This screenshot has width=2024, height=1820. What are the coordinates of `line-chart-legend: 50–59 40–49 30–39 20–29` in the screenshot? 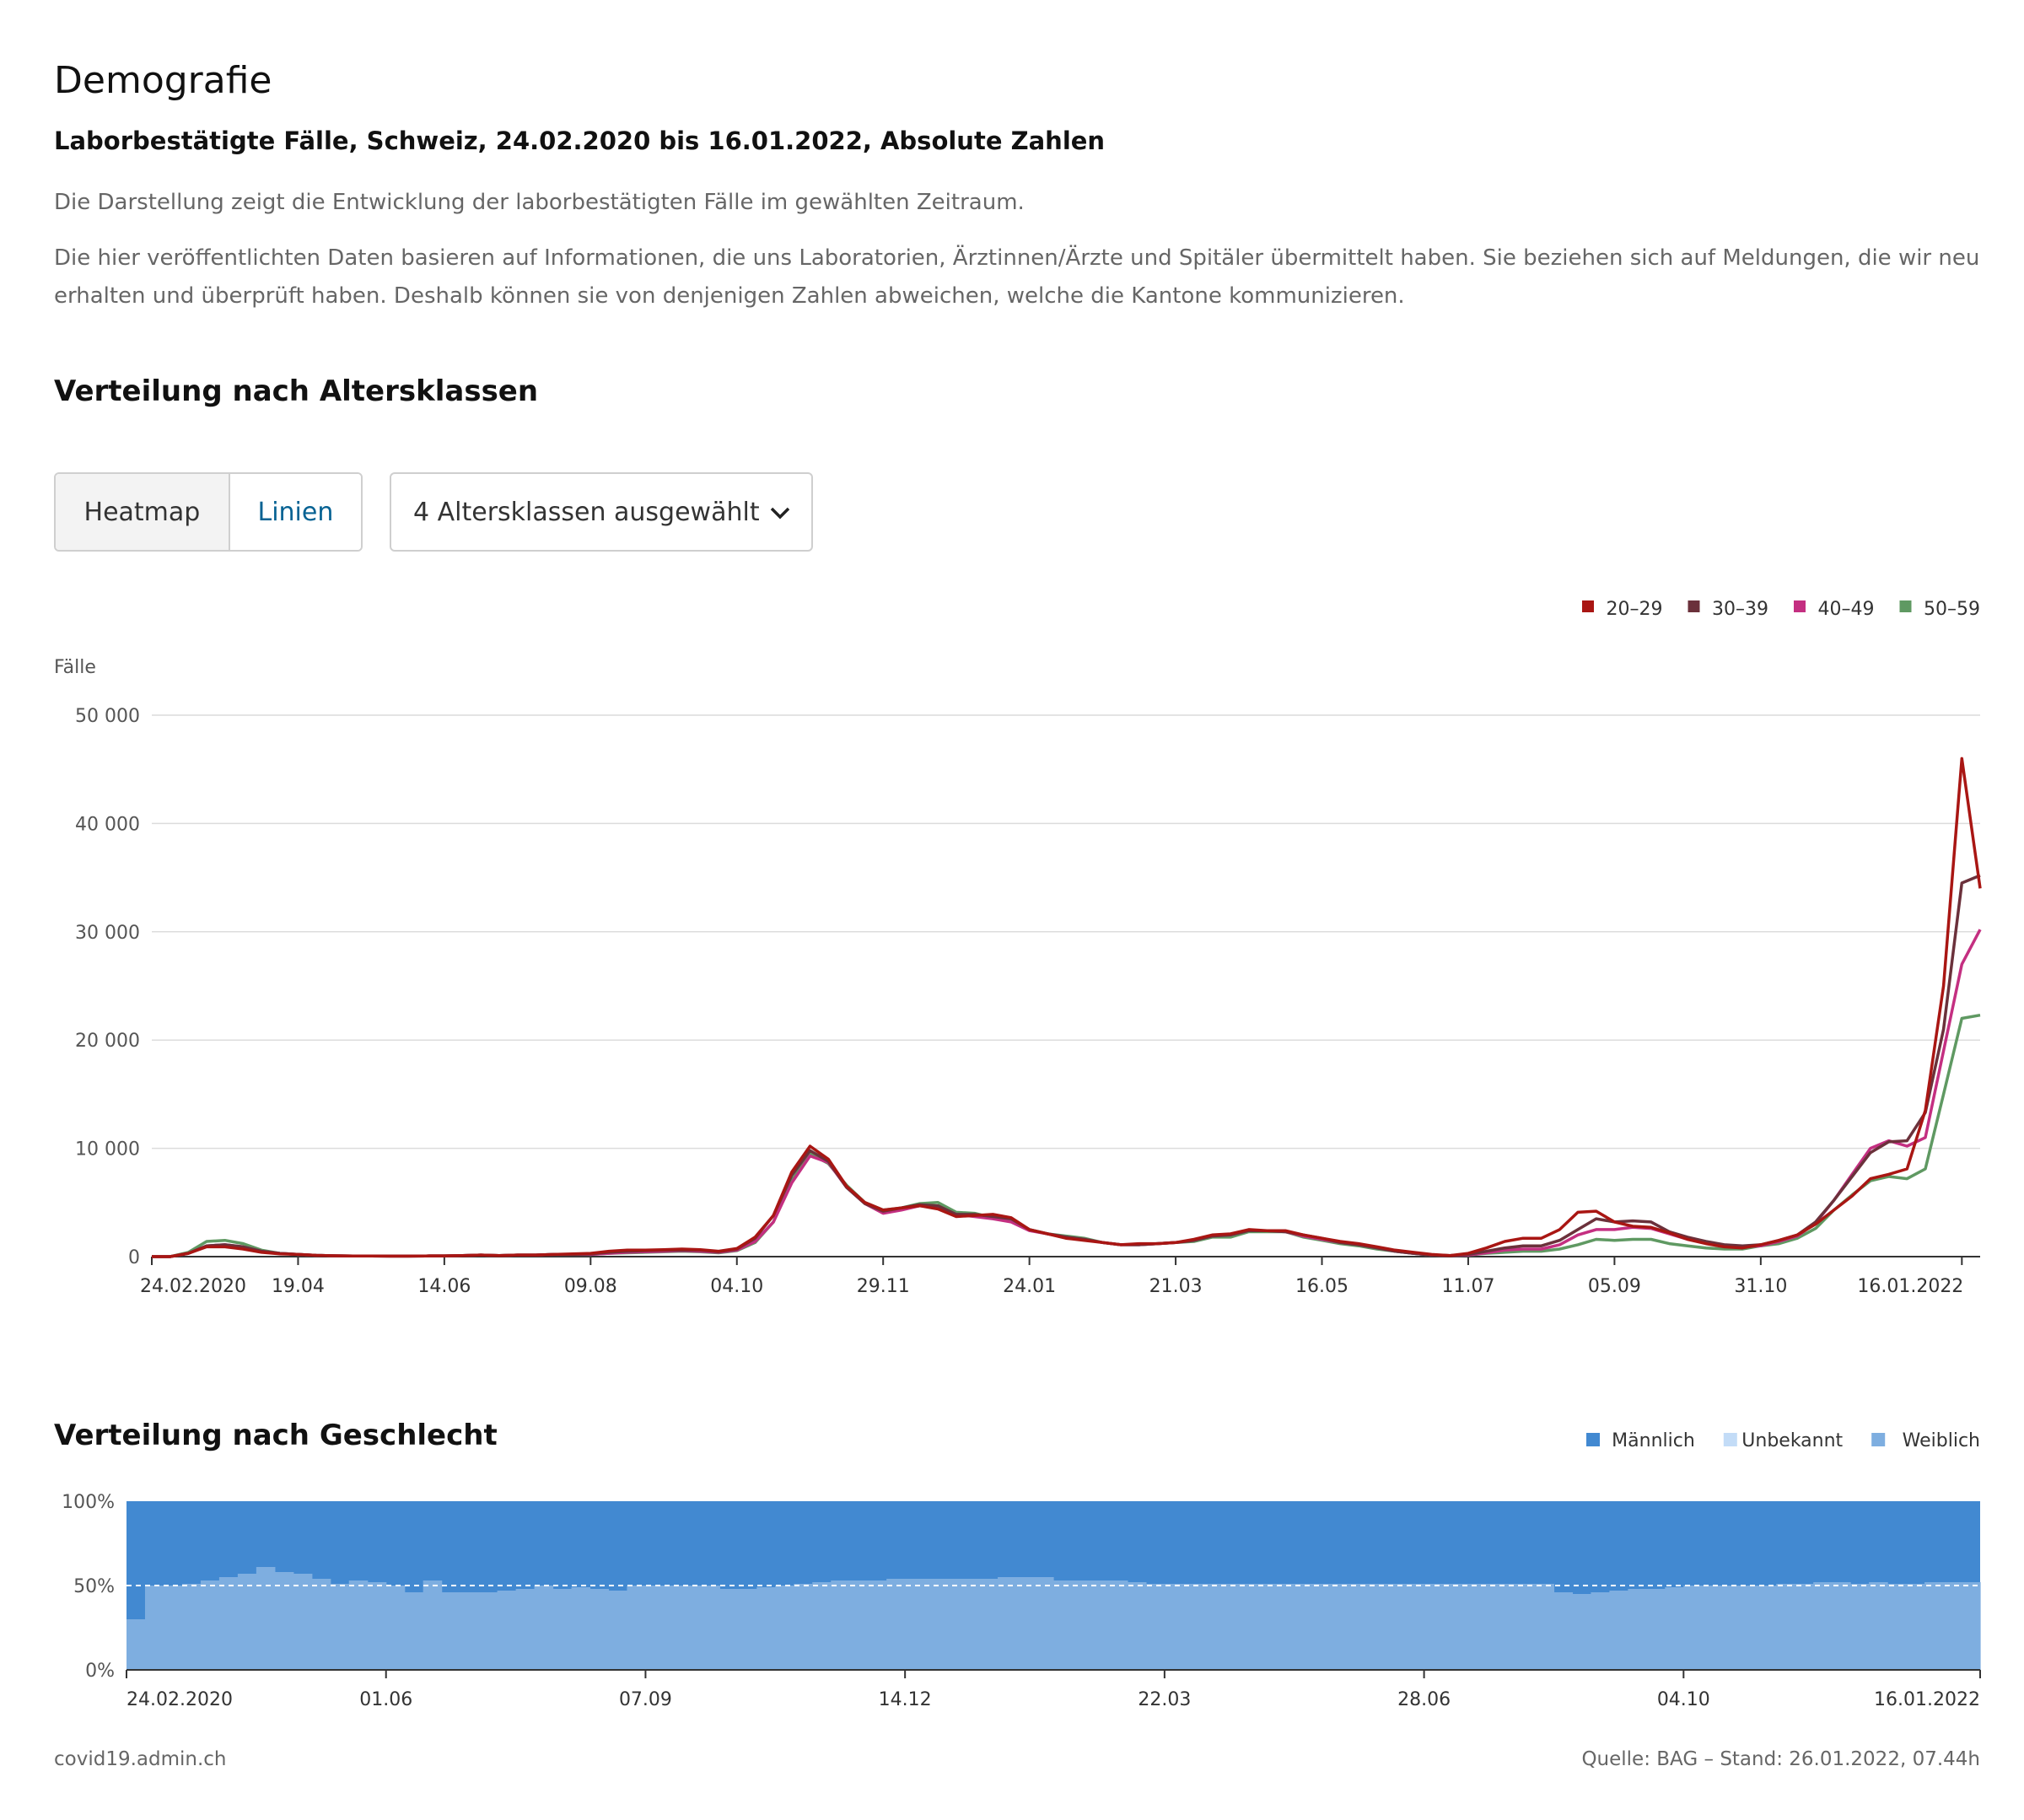 It's located at (1781, 610).